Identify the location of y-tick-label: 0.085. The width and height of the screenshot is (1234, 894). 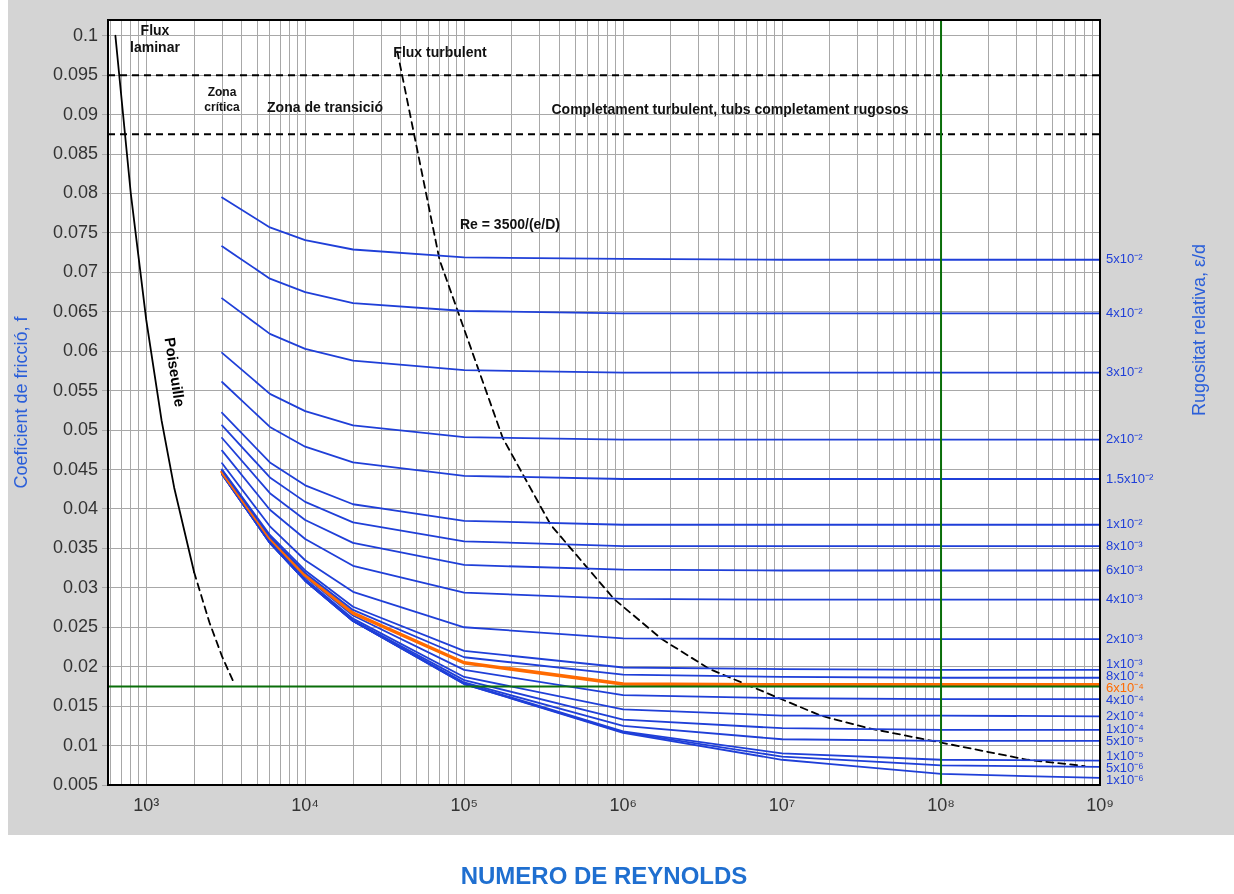
(75, 153).